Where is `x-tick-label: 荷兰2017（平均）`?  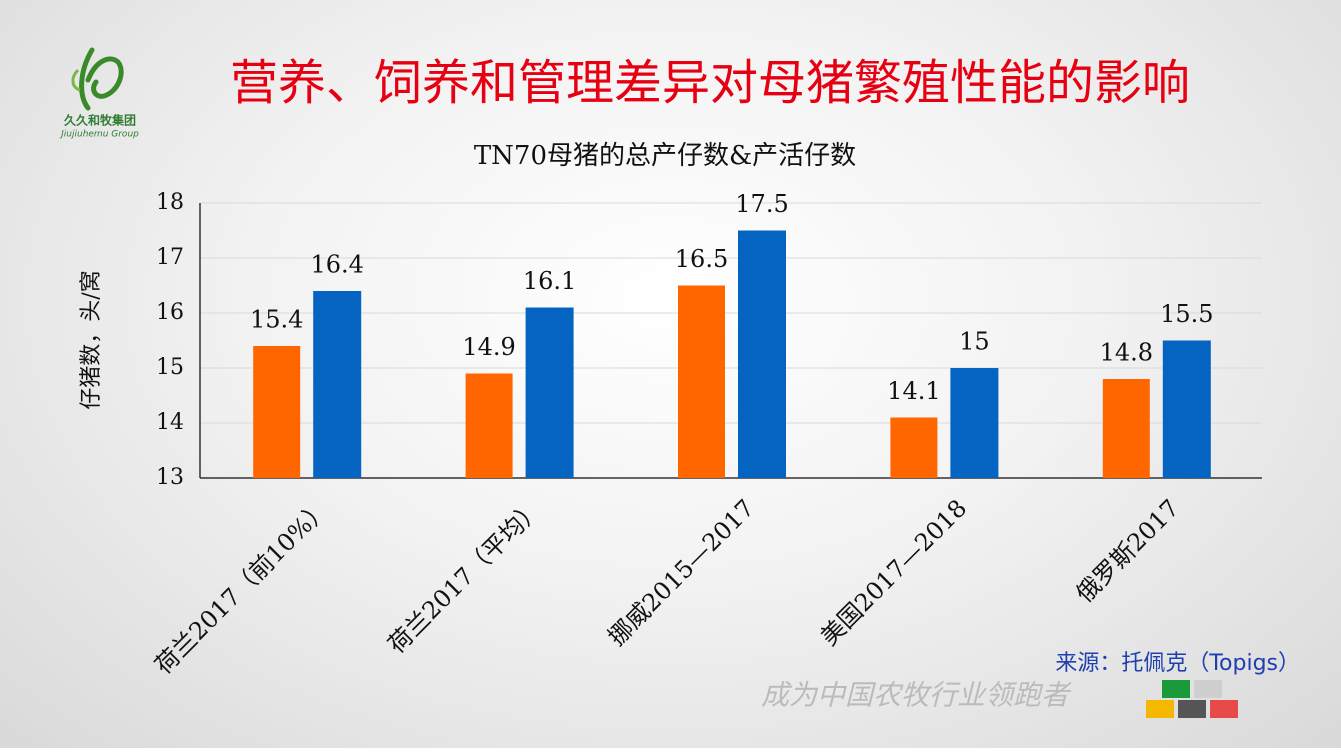
x-tick-label: 荷兰2017（平均） is located at coordinates (465, 576).